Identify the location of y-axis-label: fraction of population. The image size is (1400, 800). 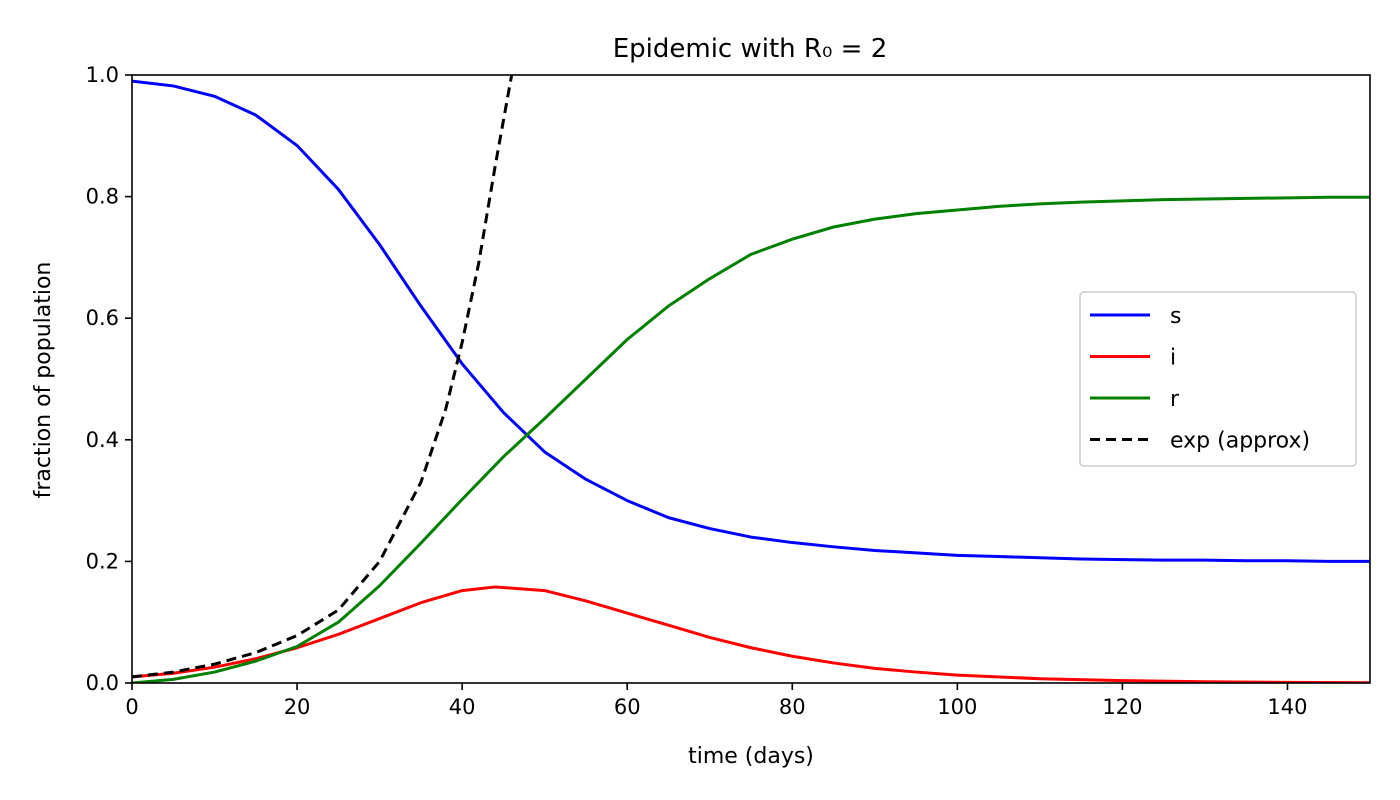
(43, 380).